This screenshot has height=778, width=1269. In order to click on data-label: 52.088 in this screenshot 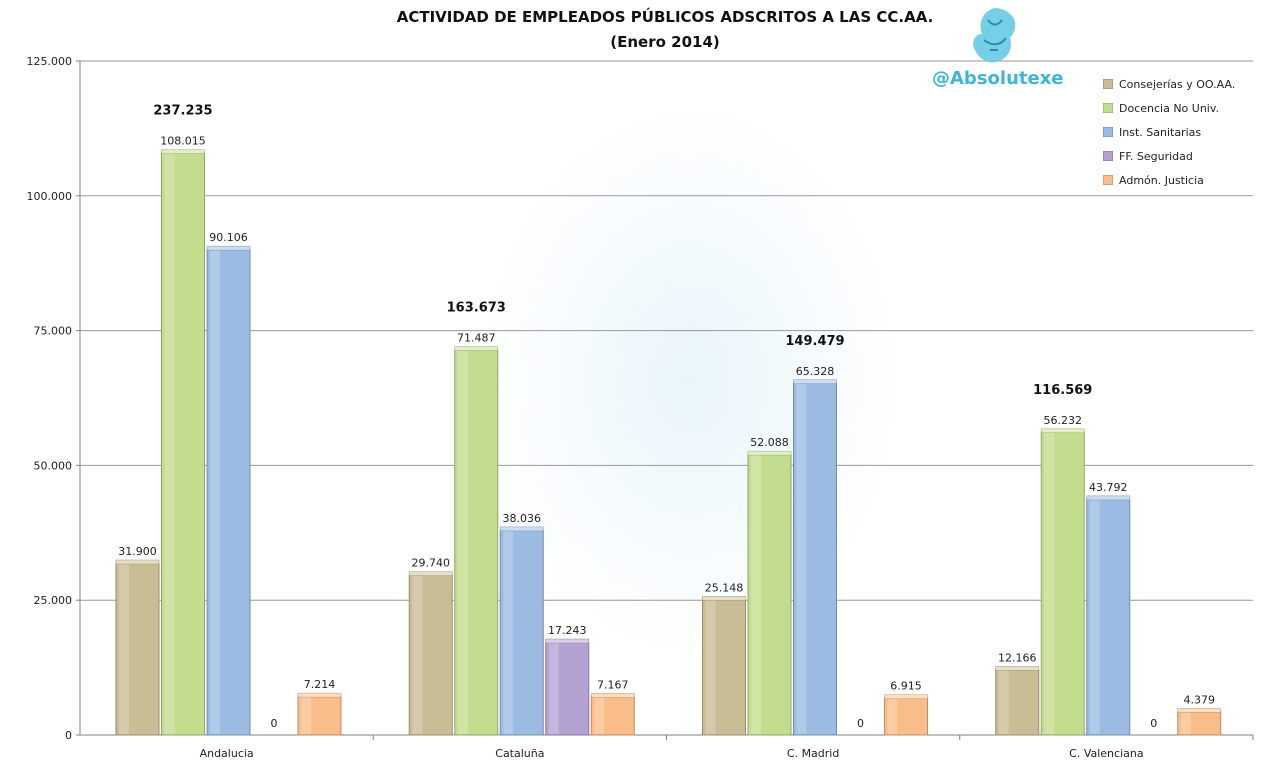, I will do `click(769, 442)`.